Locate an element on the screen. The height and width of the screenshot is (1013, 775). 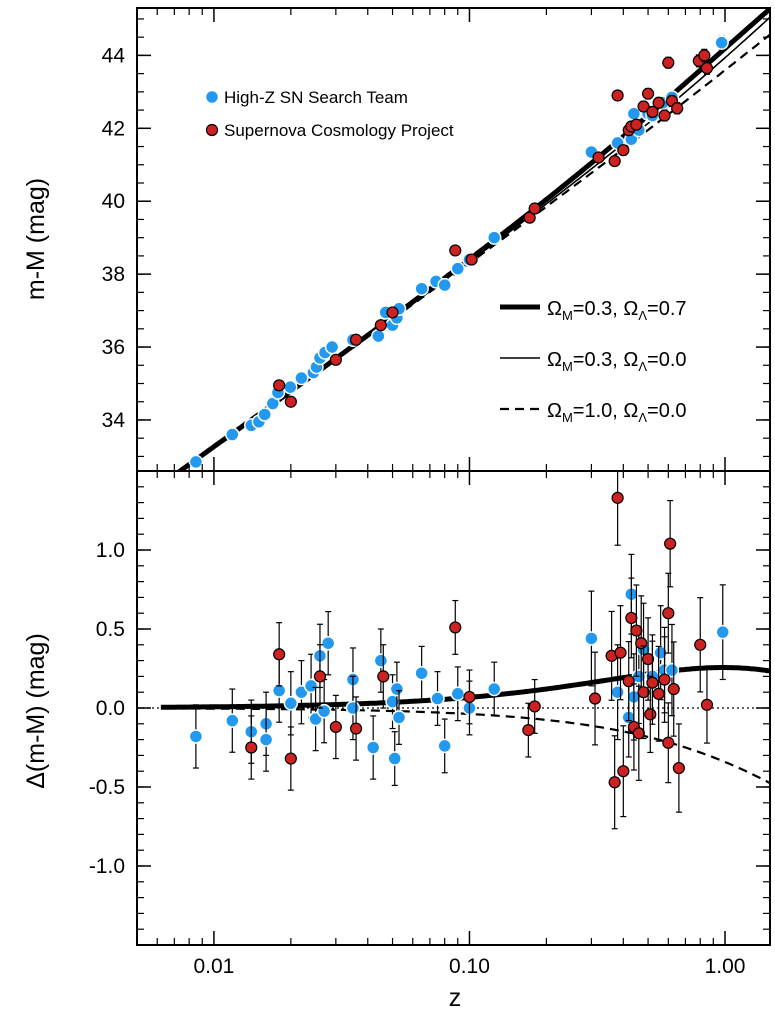
y-tick-label: 44 is located at coordinates (114, 55).